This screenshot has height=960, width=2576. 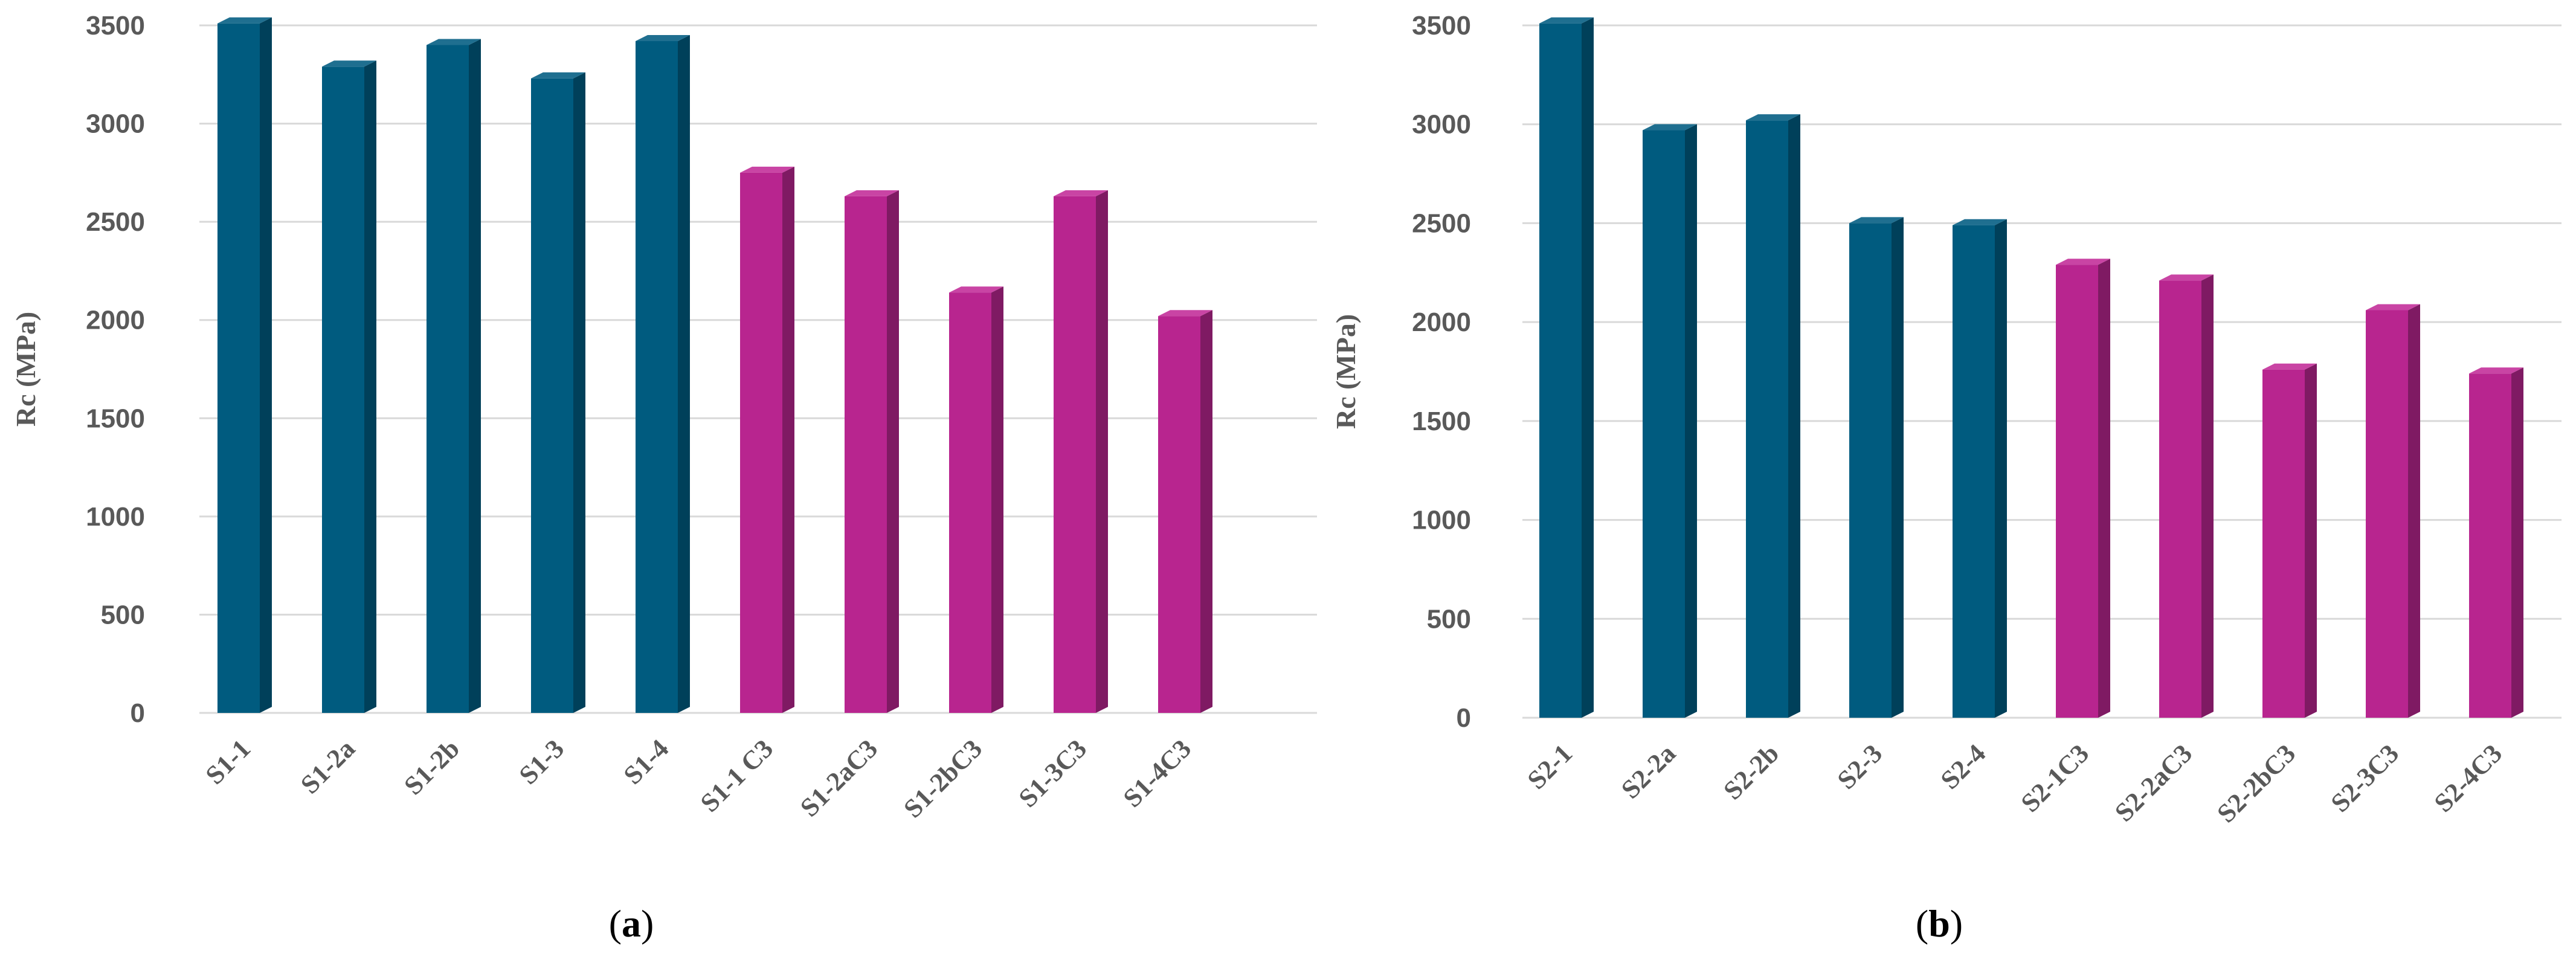 What do you see at coordinates (1752, 771) in the screenshot?
I see `x-tick-label: S2-2b` at bounding box center [1752, 771].